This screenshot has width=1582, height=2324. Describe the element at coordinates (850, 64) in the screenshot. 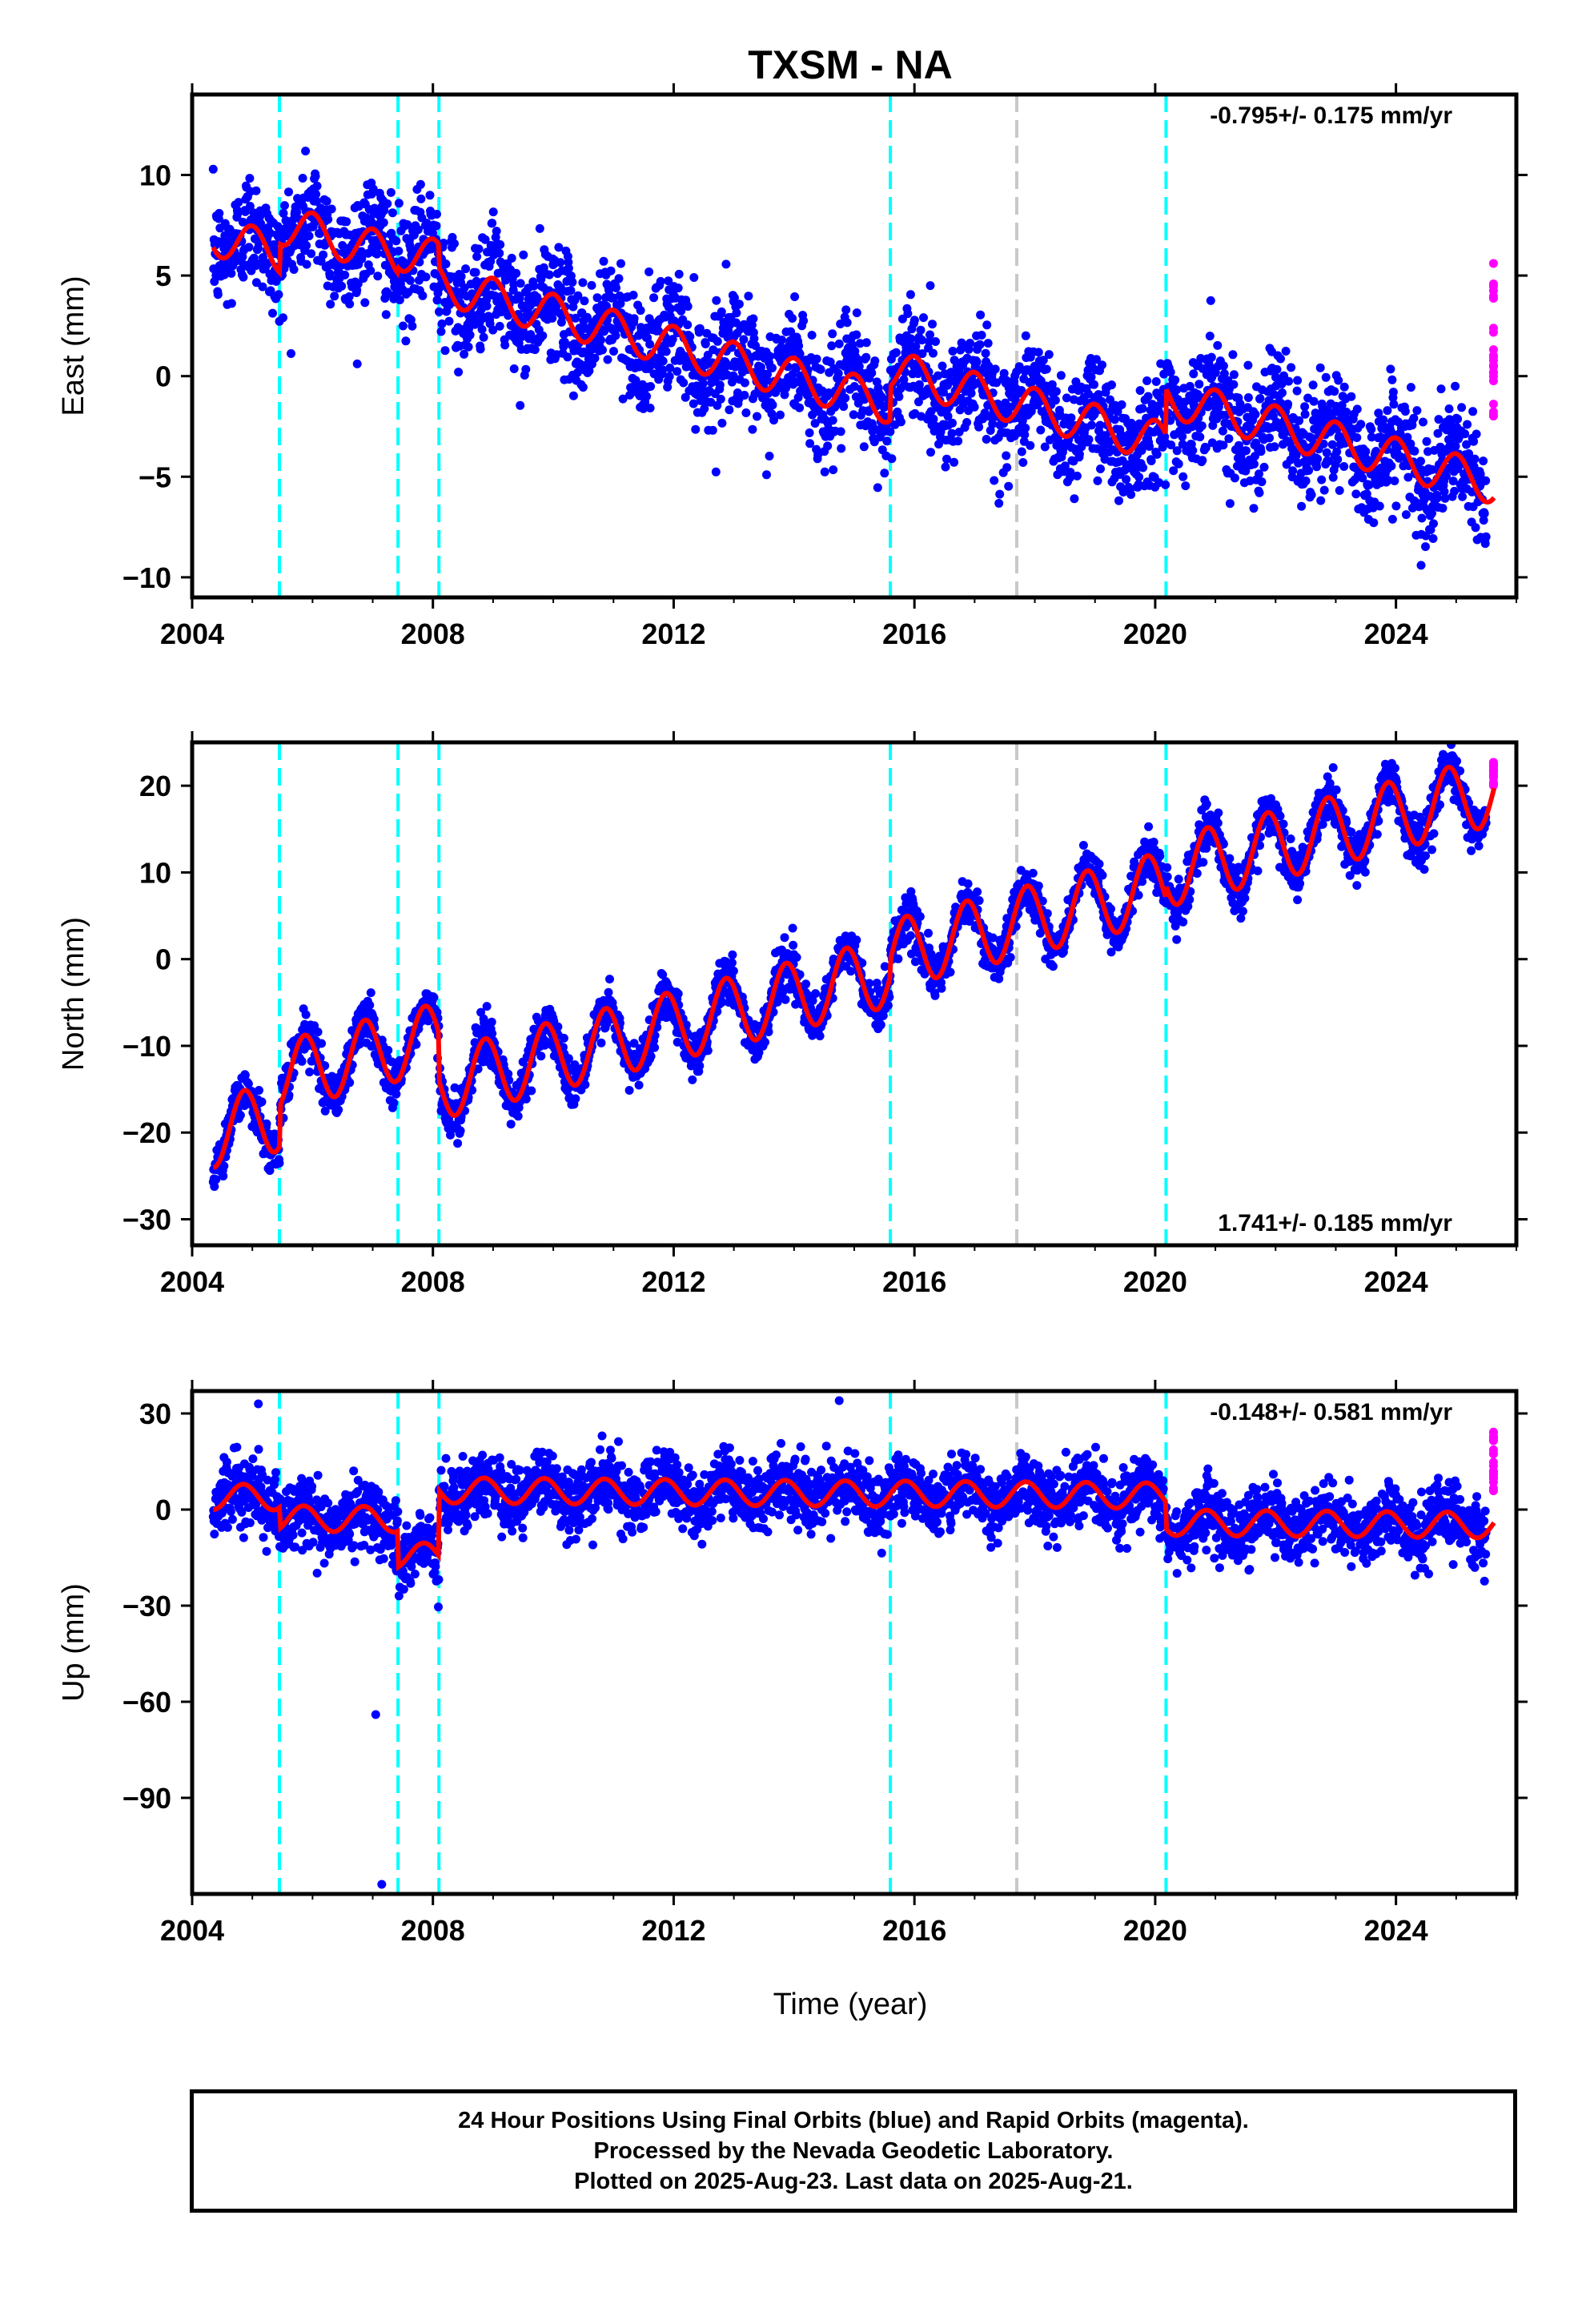

I see `chart-title: TXSM - NA` at that location.